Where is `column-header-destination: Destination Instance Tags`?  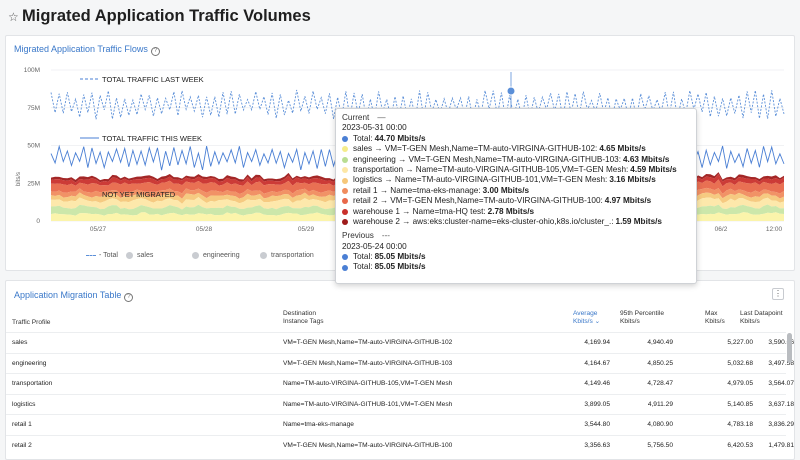 column-header-destination: Destination Instance Tags is located at coordinates (303, 318).